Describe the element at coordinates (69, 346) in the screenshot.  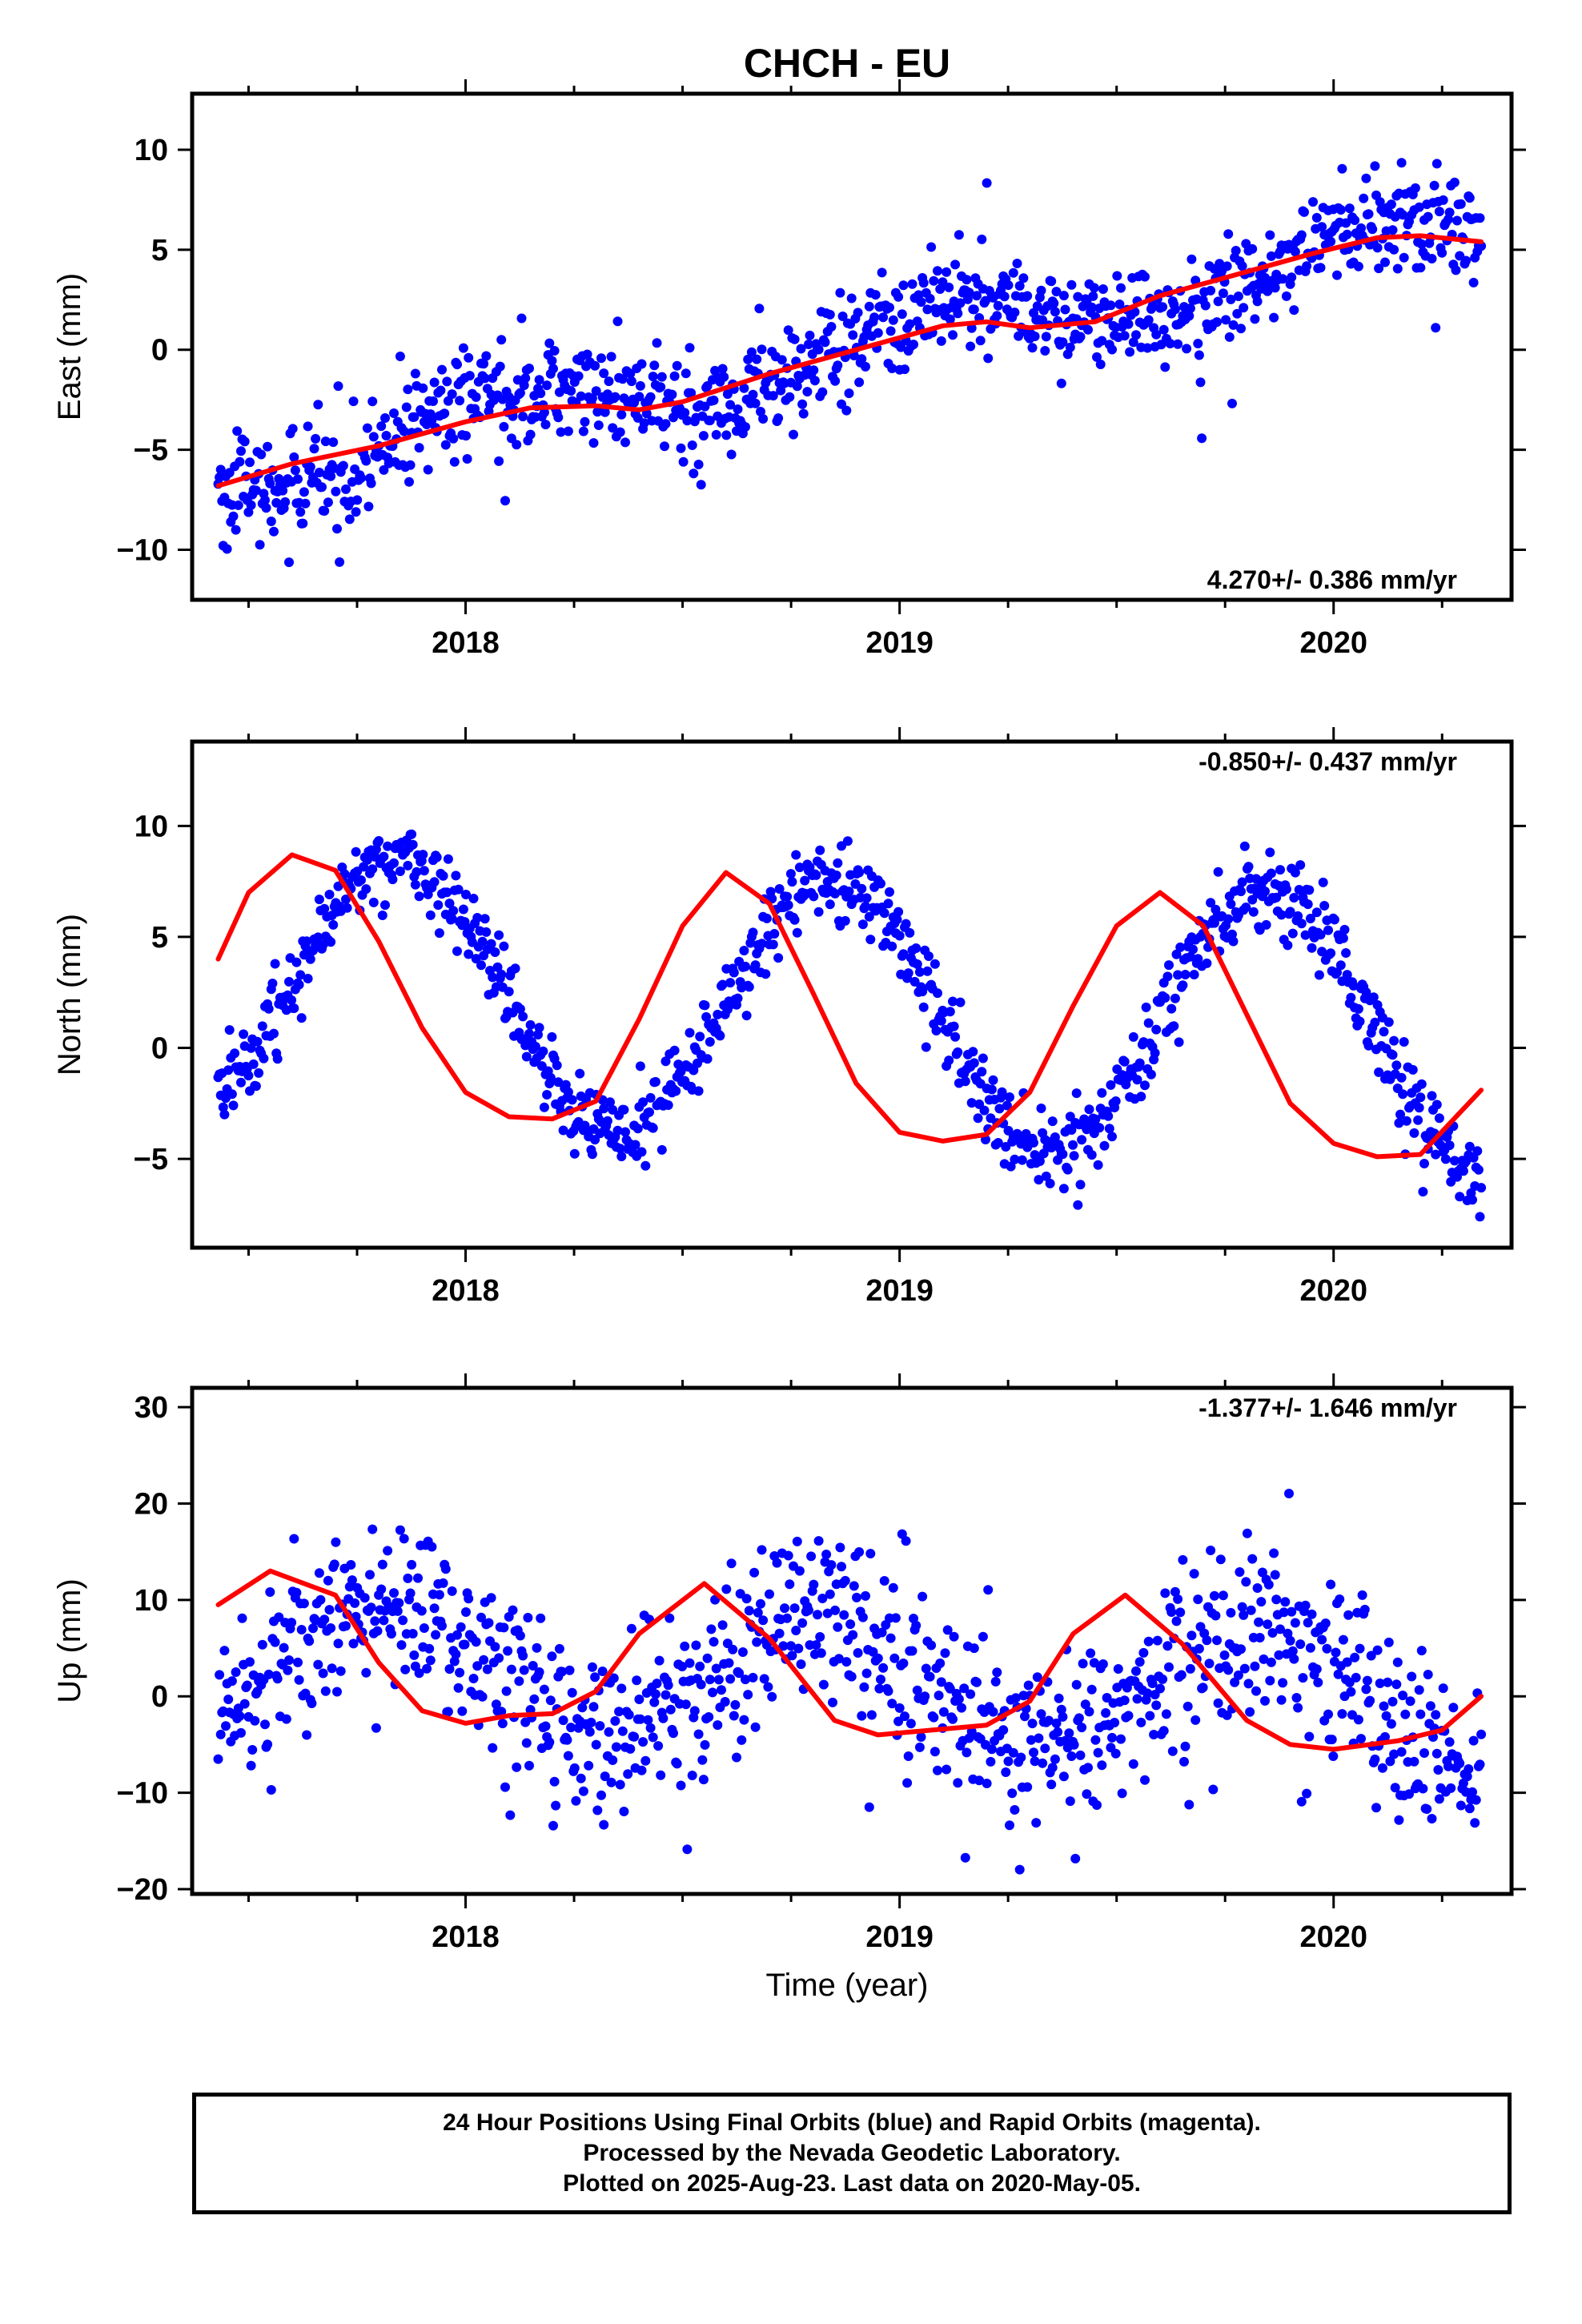
I see `y-axis-label: East (mm)` at that location.